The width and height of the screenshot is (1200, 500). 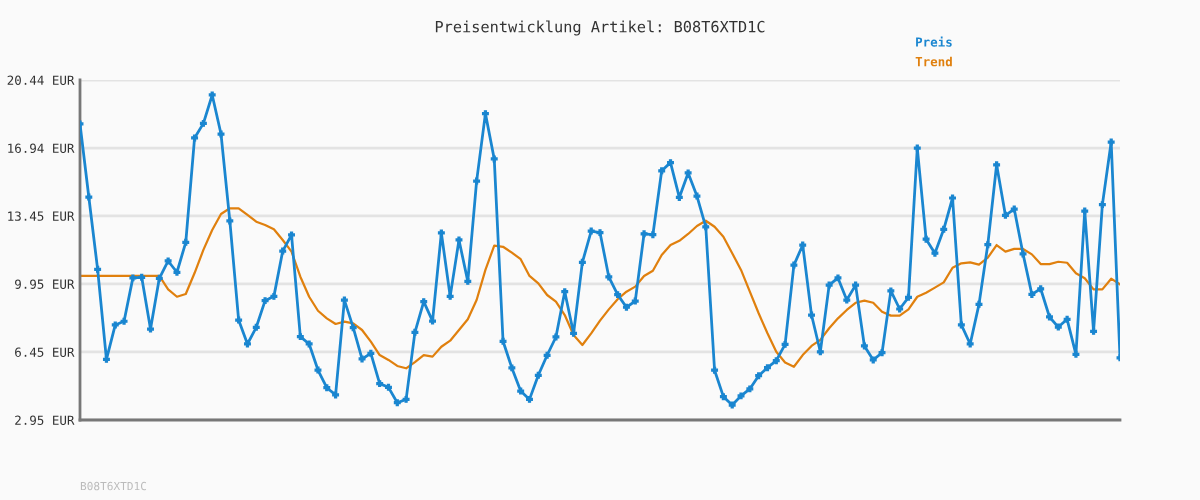 What do you see at coordinates (933, 61) in the screenshot?
I see `text: Trend` at bounding box center [933, 61].